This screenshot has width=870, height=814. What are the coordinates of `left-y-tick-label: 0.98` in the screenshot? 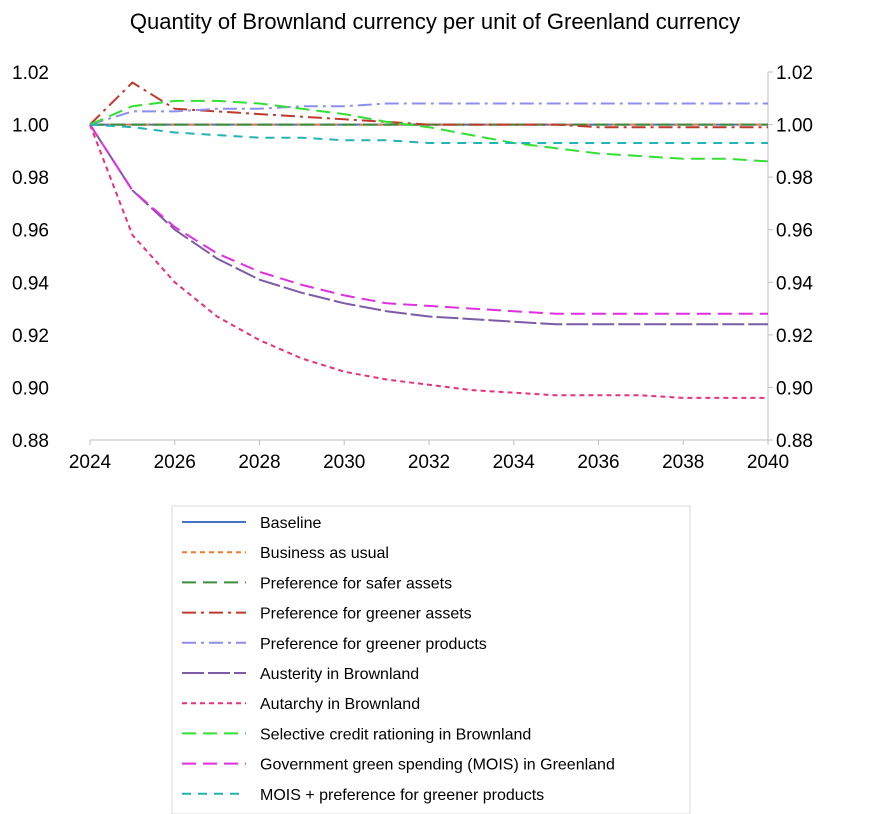 It's located at (30, 178).